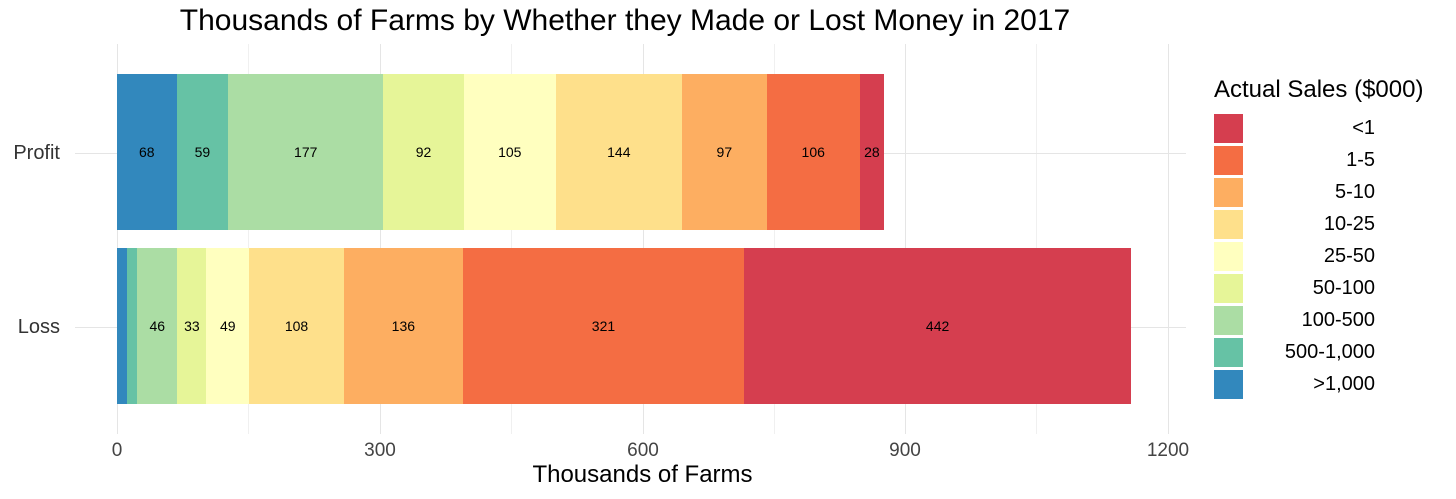 The width and height of the screenshot is (1456, 499). Describe the element at coordinates (1318, 128) in the screenshot. I see `legend-item: <1` at that location.